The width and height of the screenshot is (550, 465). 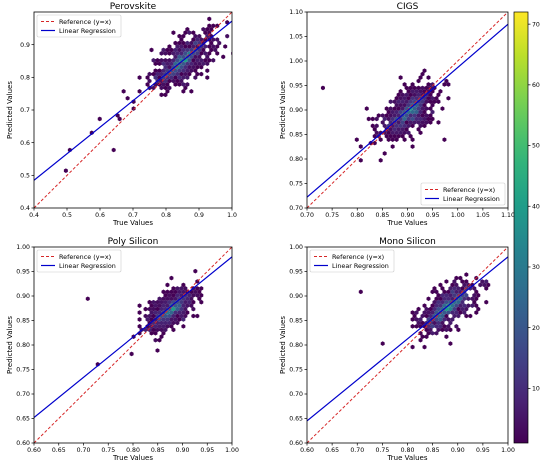 What do you see at coordinates (357, 450) in the screenshot?
I see `x-tick-label: 0.70` at bounding box center [357, 450].